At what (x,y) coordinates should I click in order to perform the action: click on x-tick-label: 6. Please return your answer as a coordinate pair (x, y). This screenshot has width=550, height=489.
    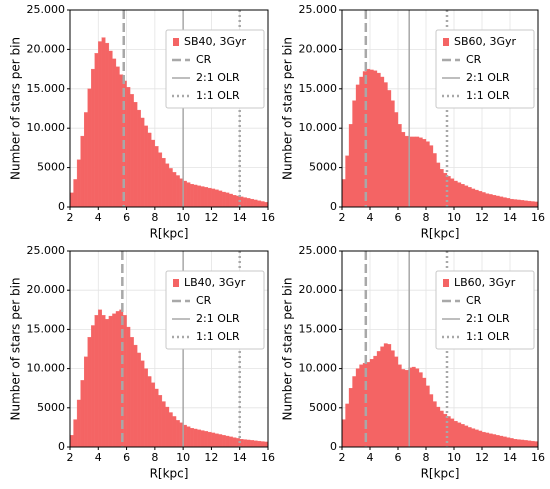
    Looking at the image, I should click on (398, 217).